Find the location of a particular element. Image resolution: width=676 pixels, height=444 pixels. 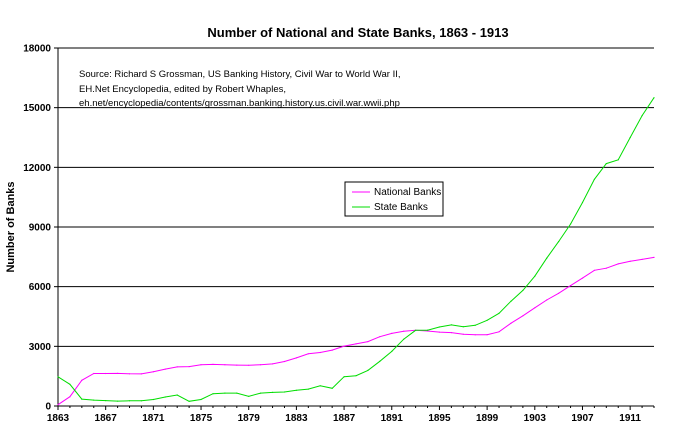

x-tick-label-1879: 1879 is located at coordinates (249, 418).